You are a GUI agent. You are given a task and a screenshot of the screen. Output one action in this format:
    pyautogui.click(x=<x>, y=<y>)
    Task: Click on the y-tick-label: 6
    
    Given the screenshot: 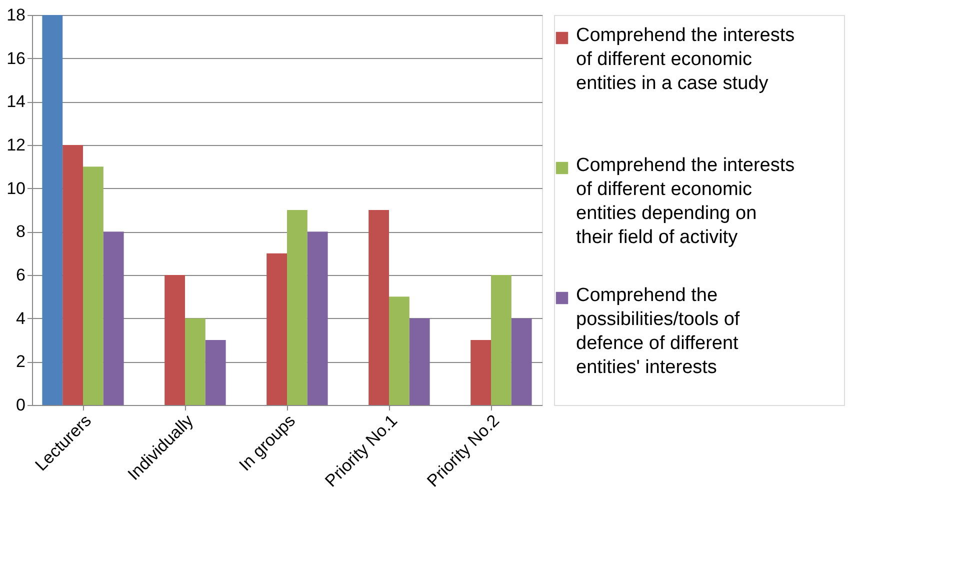 What is the action you would take?
    pyautogui.click(x=21, y=275)
    